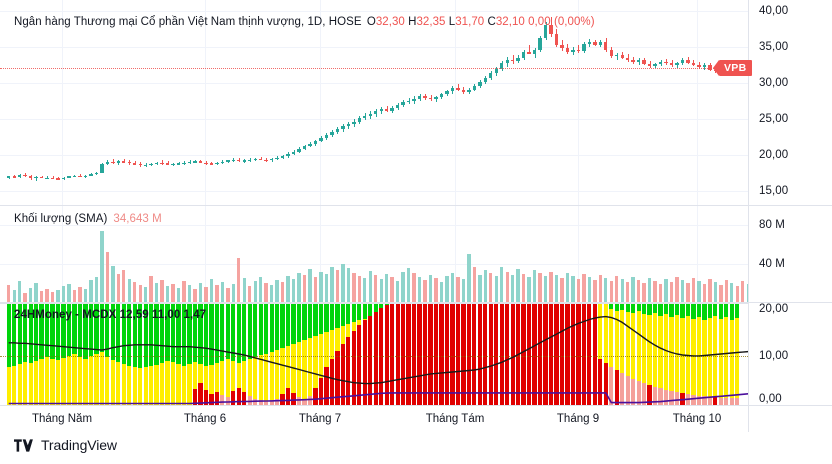  I want to click on change-value: 0,00, so click(539, 22).